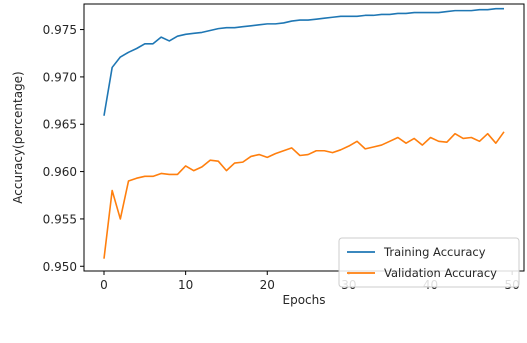 Image resolution: width=527 pixels, height=343 pixels. What do you see at coordinates (18, 137) in the screenshot?
I see `y-axis-label: Accuracy(percentage)` at bounding box center [18, 137].